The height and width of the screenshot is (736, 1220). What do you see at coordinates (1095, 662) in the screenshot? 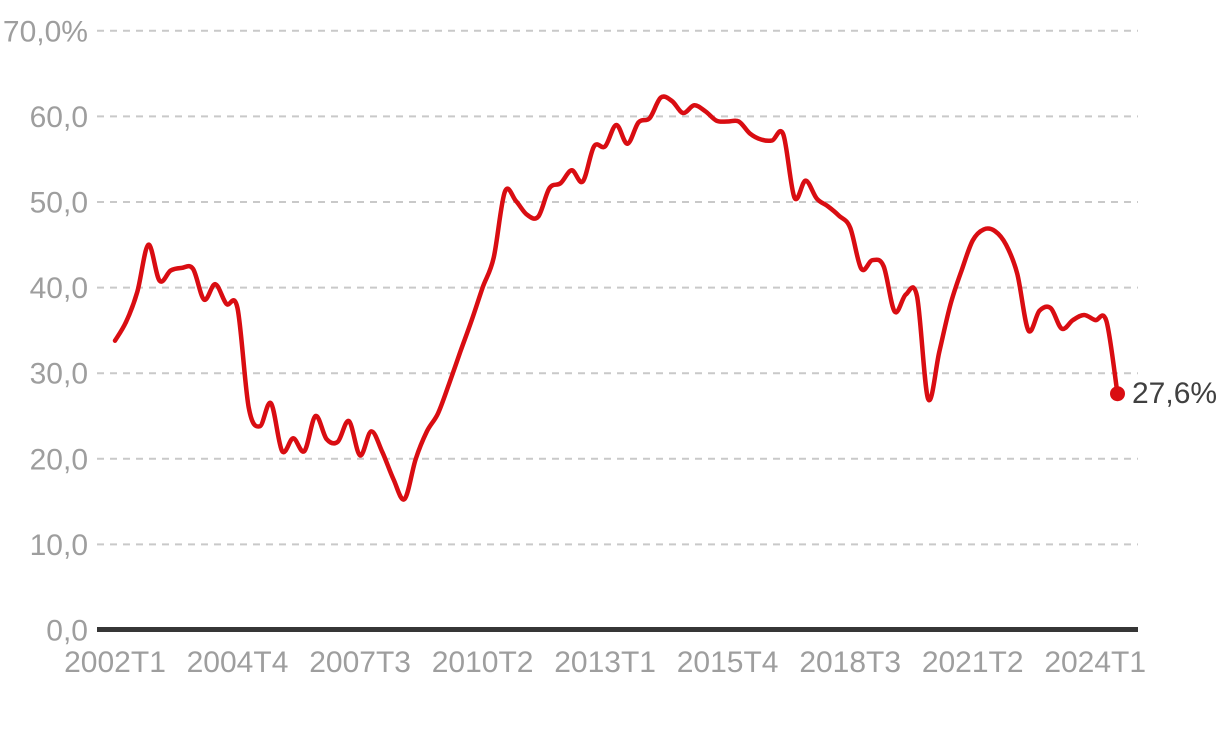
I see `x-tick-label: 2024T1` at bounding box center [1095, 662].